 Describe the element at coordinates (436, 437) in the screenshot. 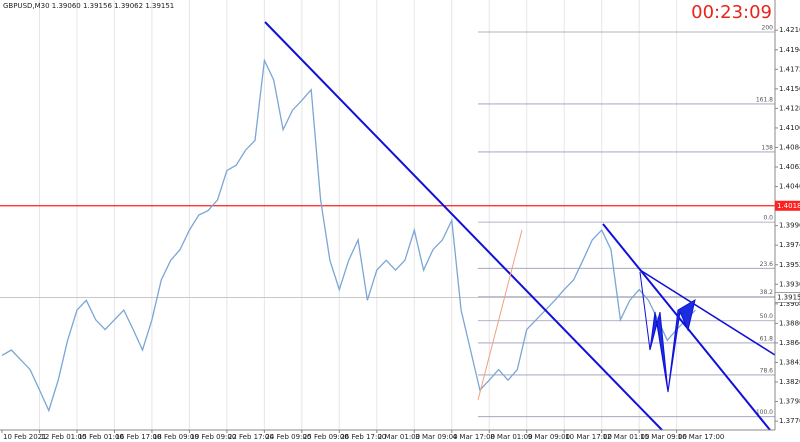

I see `x-tick-label: 3 Mar 09:00` at that location.